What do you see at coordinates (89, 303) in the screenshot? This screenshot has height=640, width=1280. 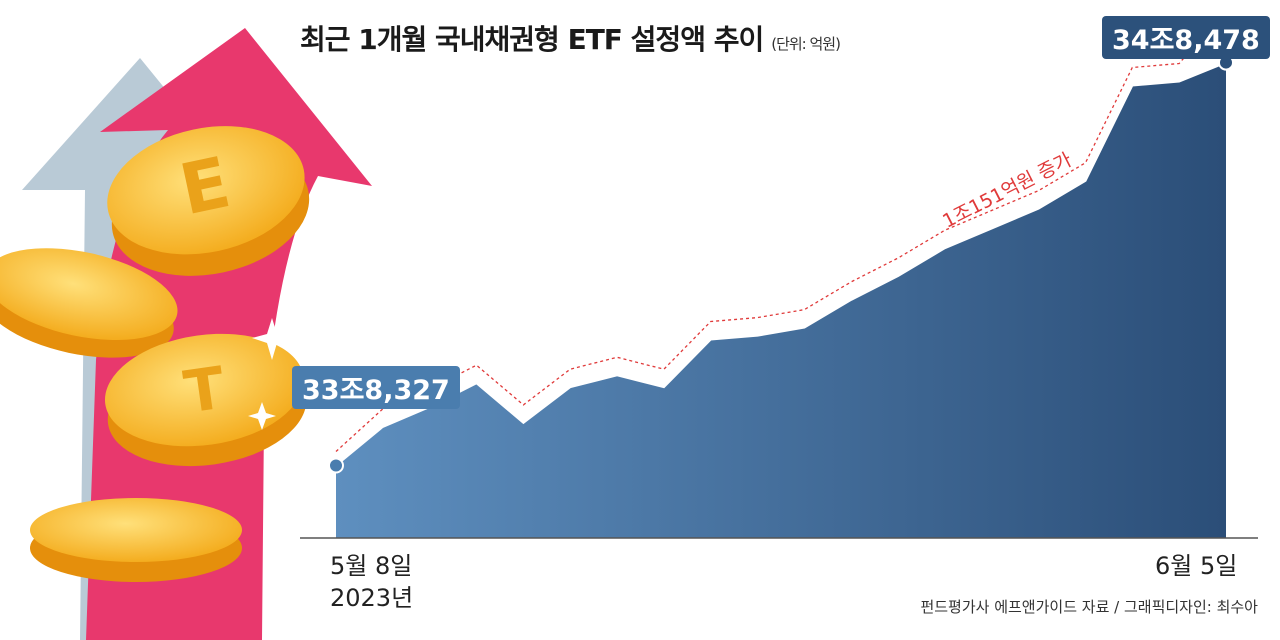 I see `coin-side-icon` at bounding box center [89, 303].